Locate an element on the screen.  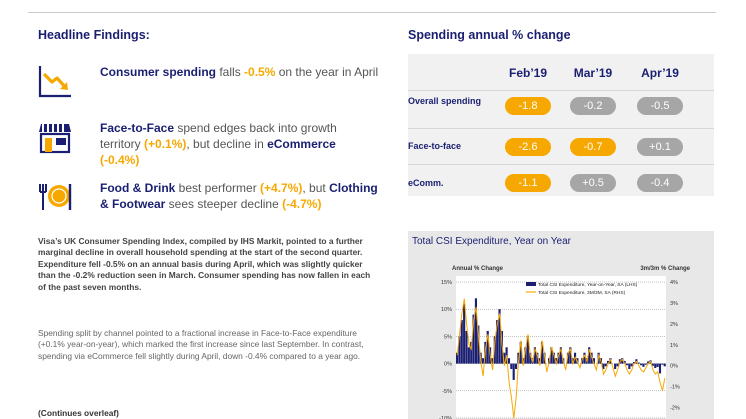
finding-text-part: sees steeper decline is located at coordinates (224, 204).